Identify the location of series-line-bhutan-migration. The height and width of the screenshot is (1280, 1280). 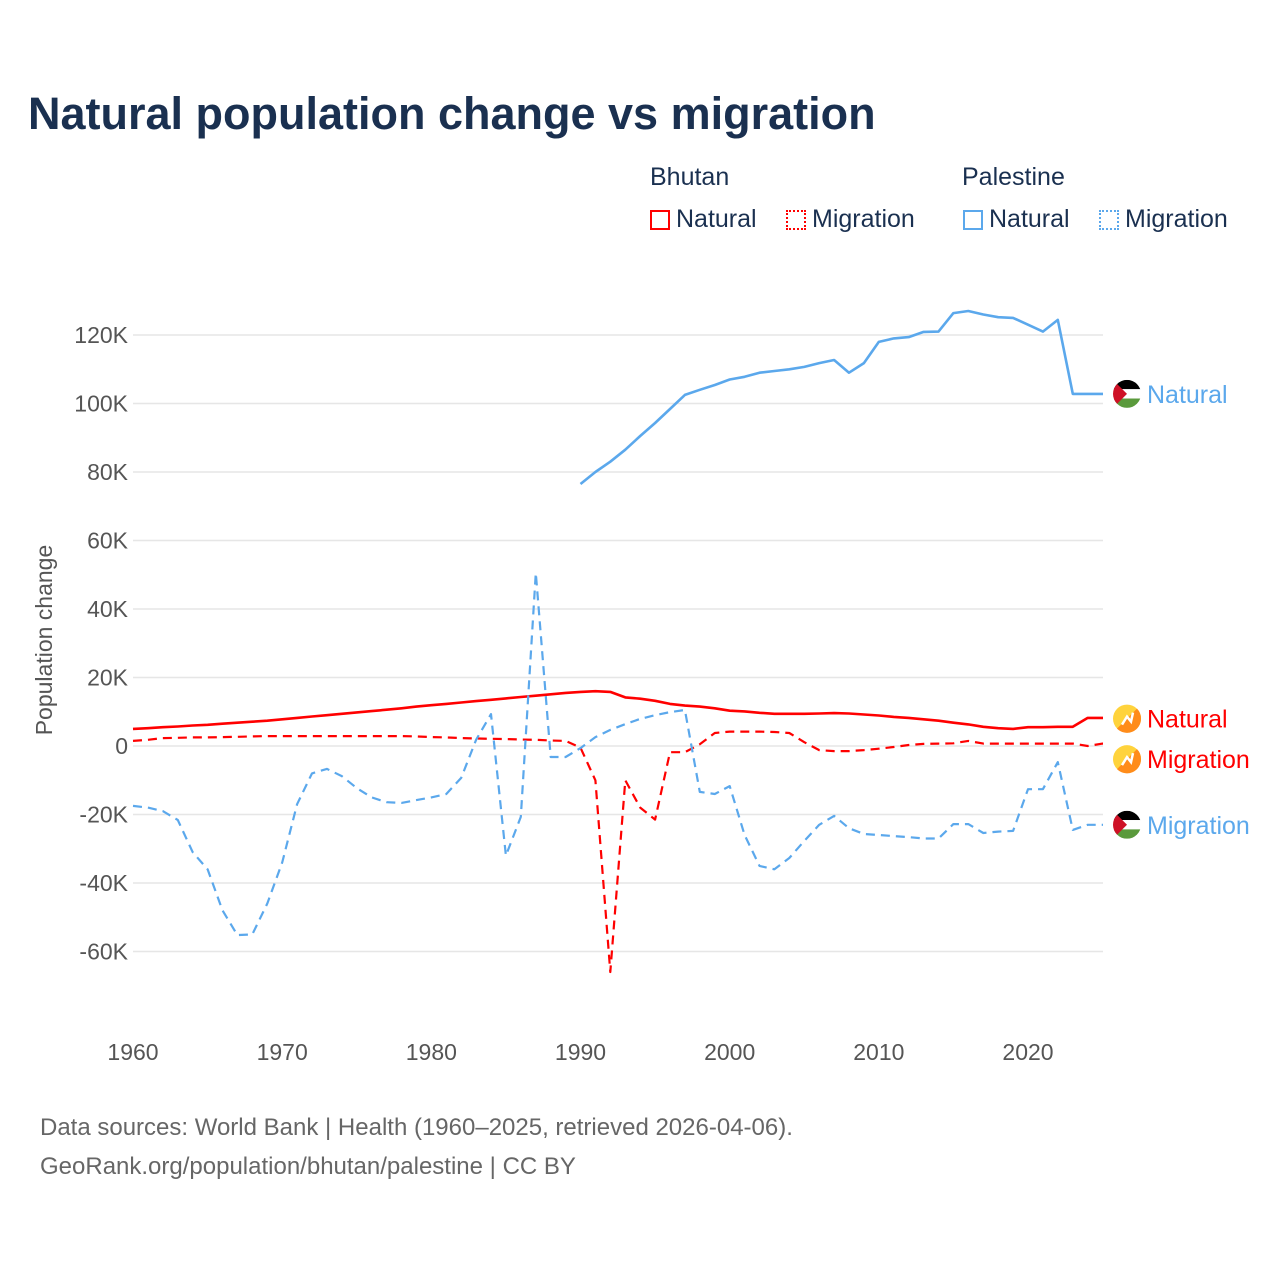
(618, 852).